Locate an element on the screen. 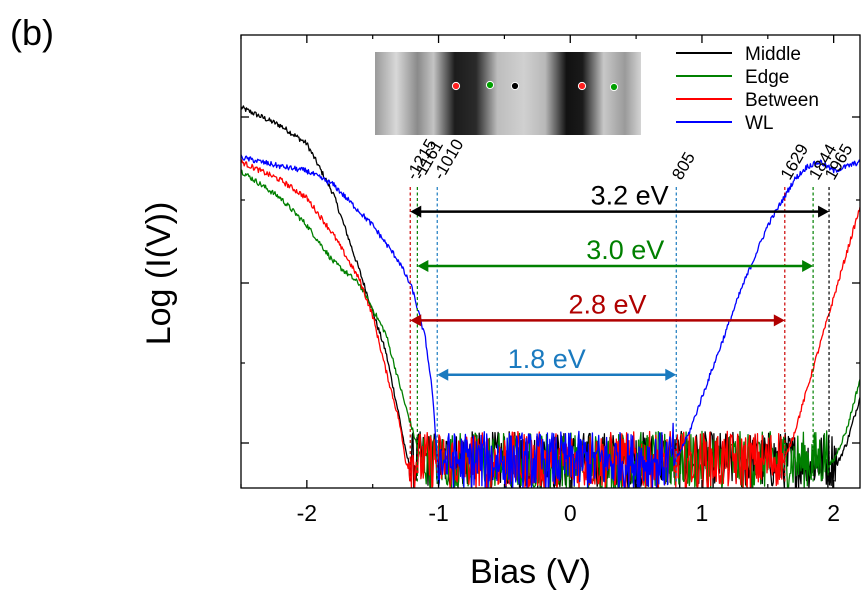 The image size is (868, 592). x-tick-label: 2 is located at coordinates (833, 513).